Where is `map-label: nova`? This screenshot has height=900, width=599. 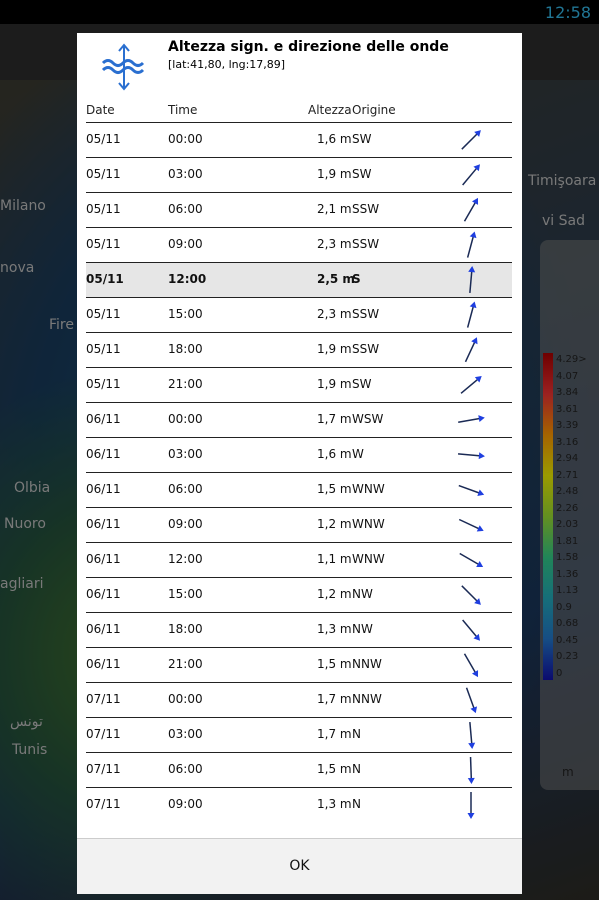 map-label: nova is located at coordinates (17, 268).